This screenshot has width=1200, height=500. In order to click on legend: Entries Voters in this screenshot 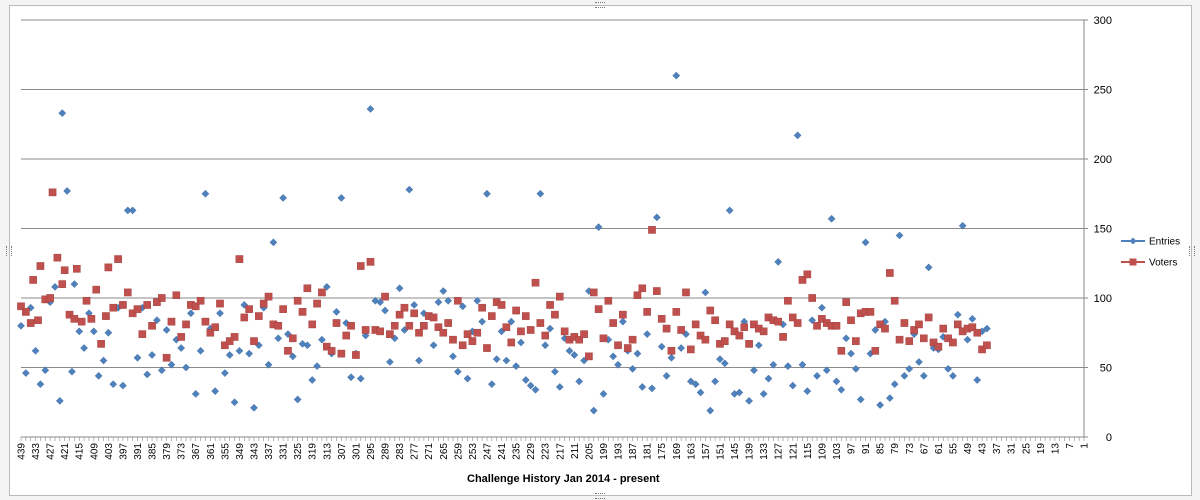, I will do `click(1150, 253)`.